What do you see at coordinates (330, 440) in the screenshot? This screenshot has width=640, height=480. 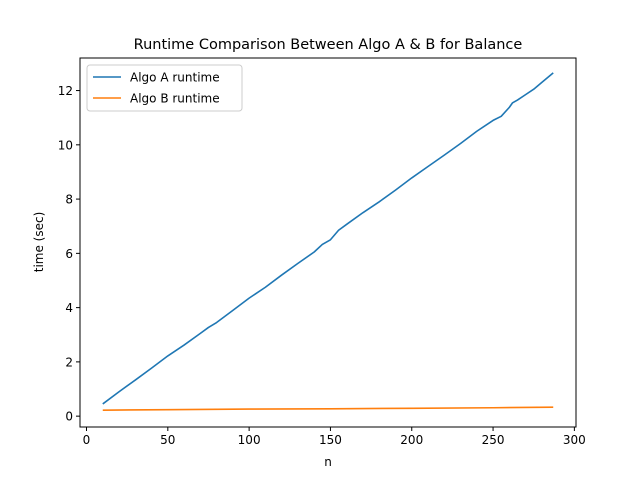 I see `x-tick-label: 150` at bounding box center [330, 440].